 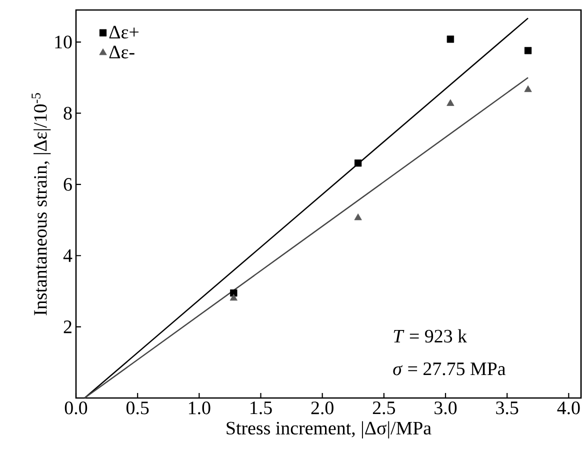 I want to click on x-tick-label: 0.0, so click(x=76, y=408).